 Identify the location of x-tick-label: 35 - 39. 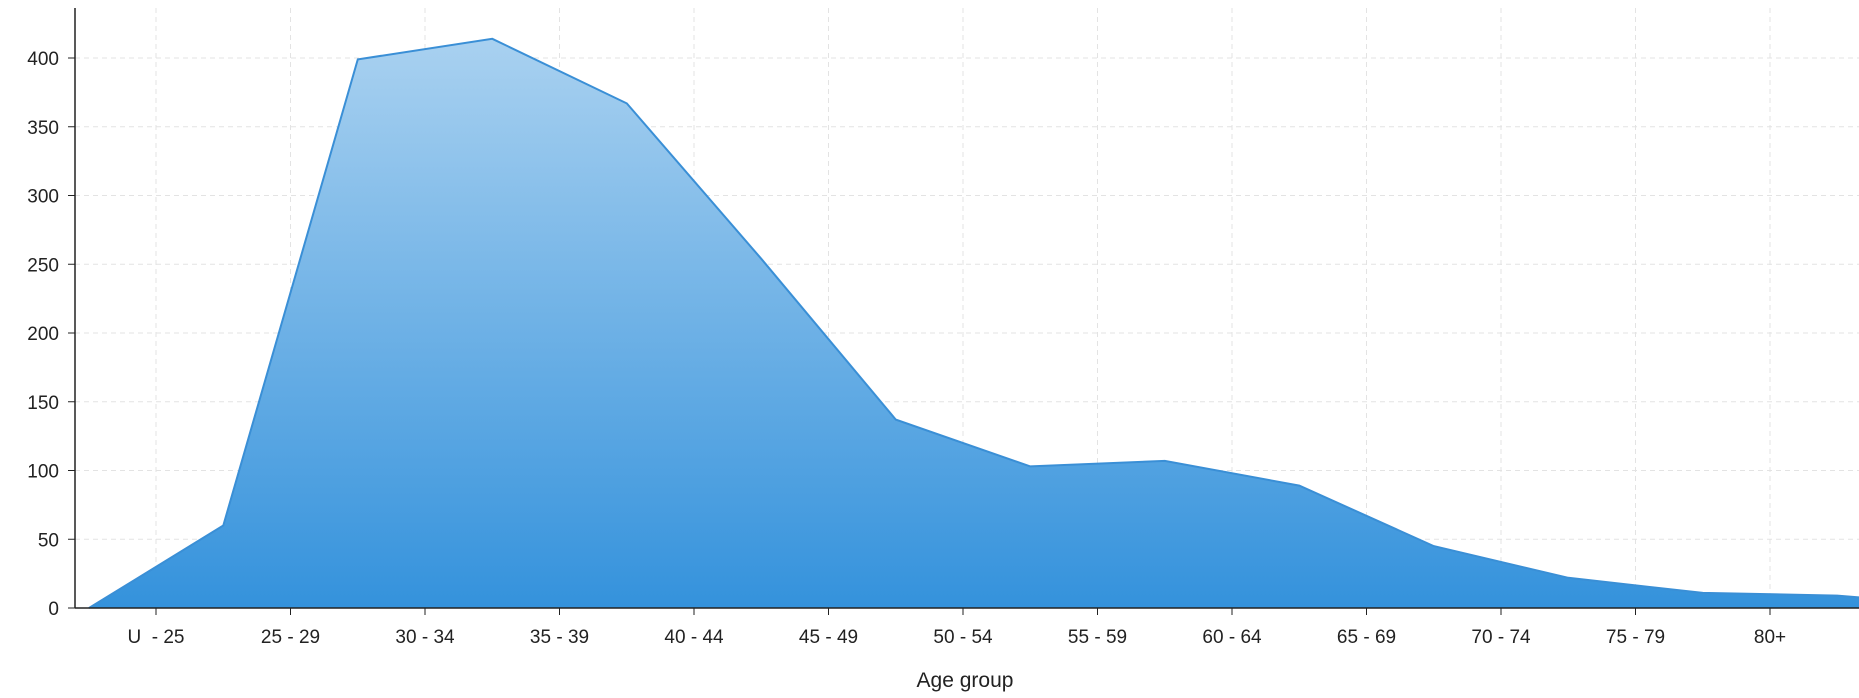
(559, 637).